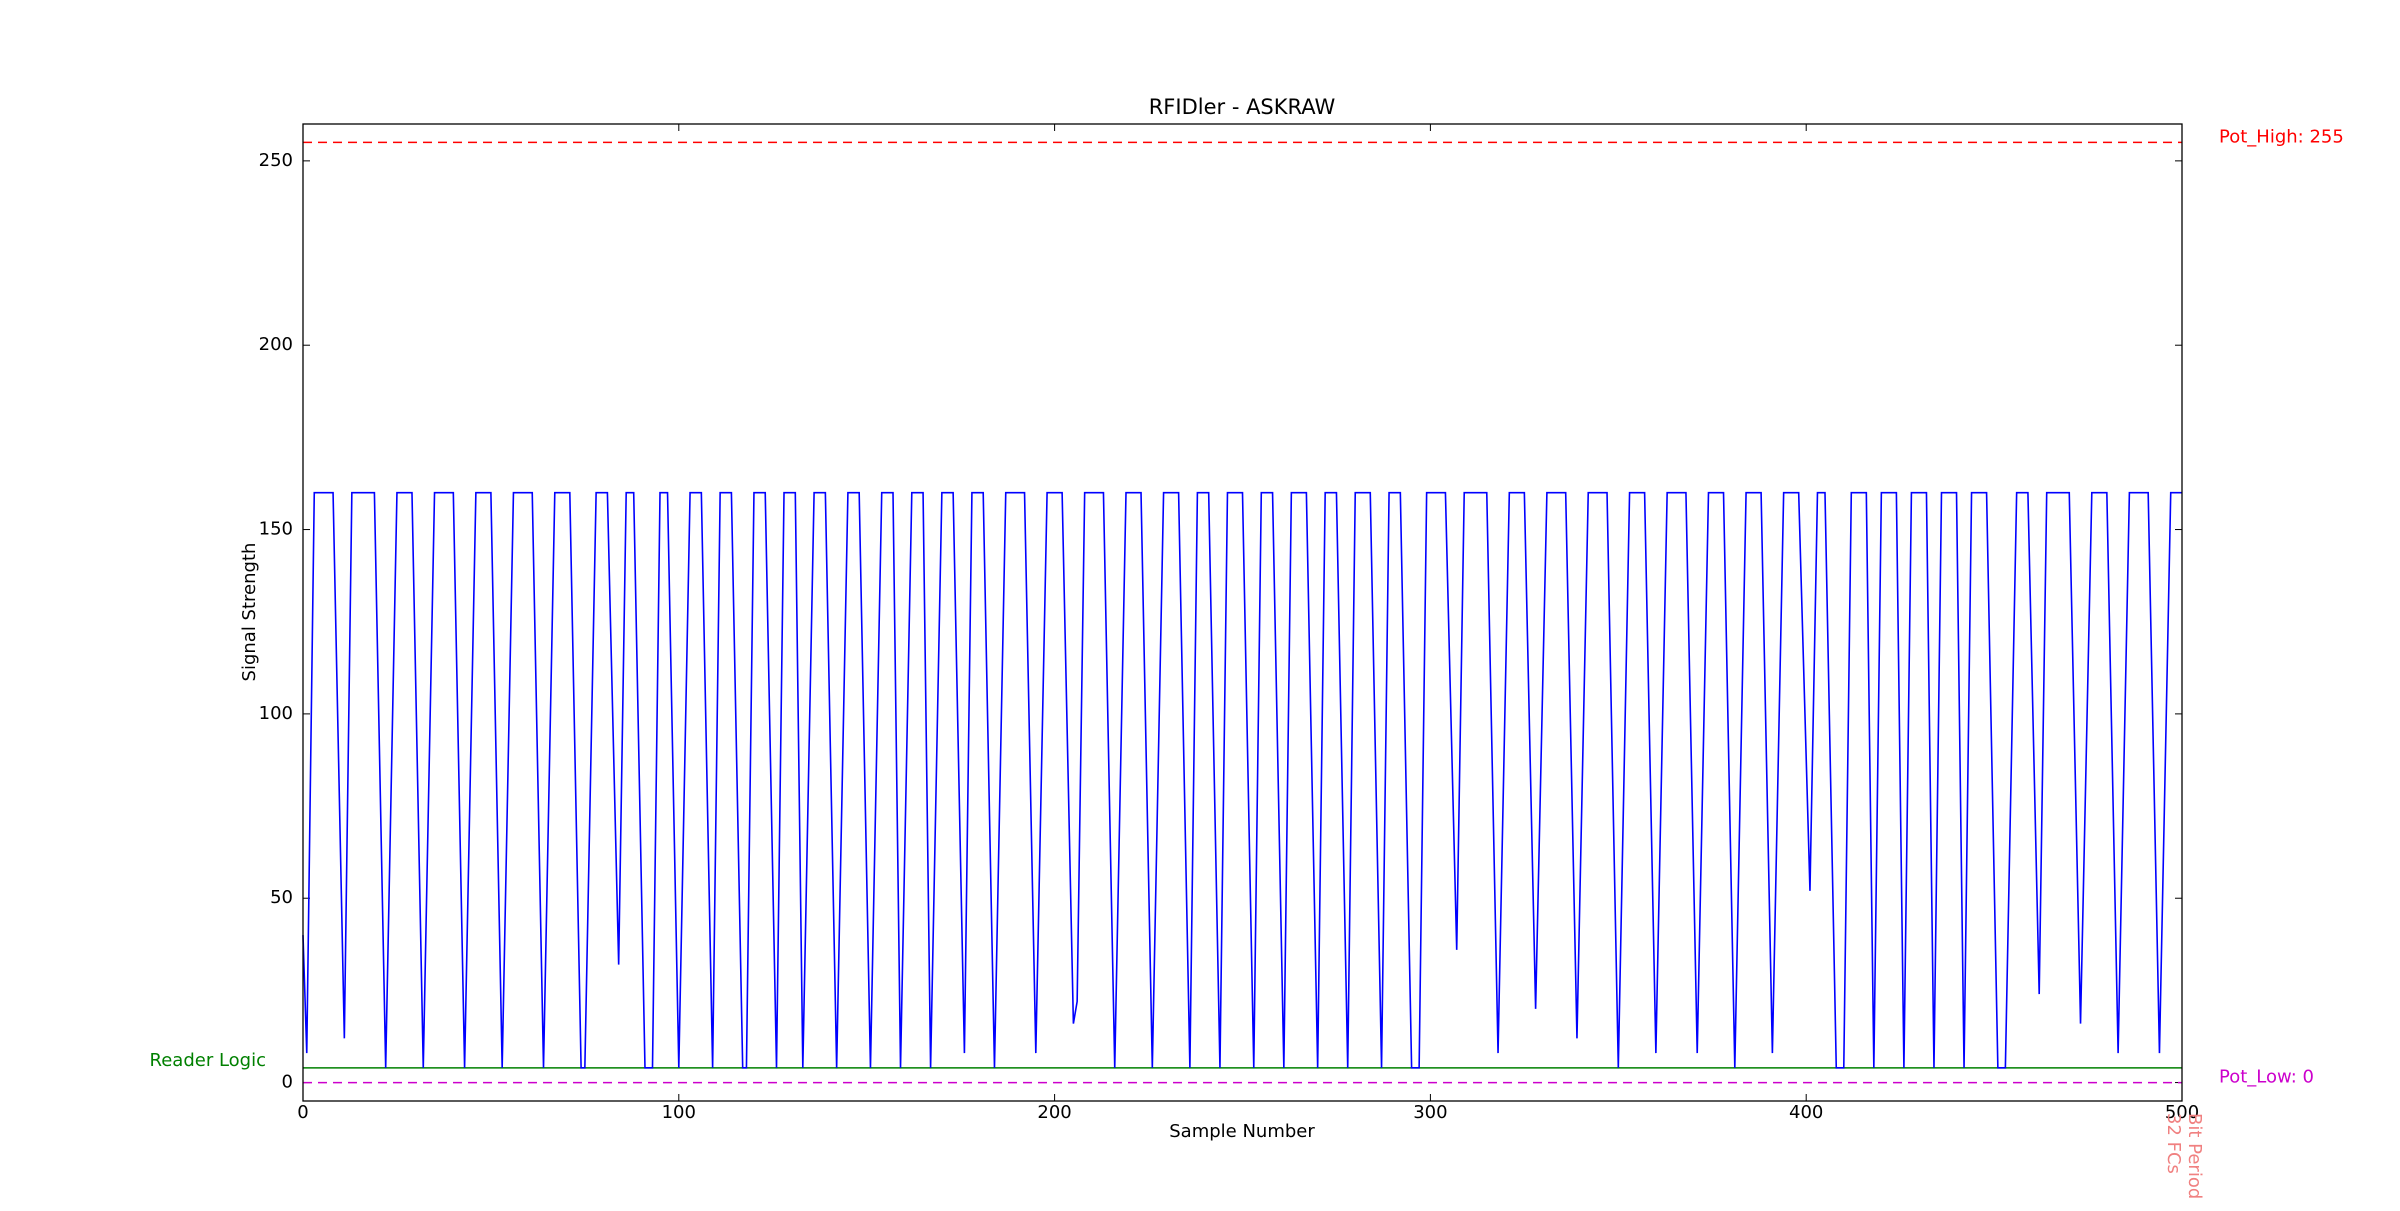 This screenshot has width=2400, height=1211. What do you see at coordinates (208, 1060) in the screenshot?
I see `reference-label: Reader Logic` at bounding box center [208, 1060].